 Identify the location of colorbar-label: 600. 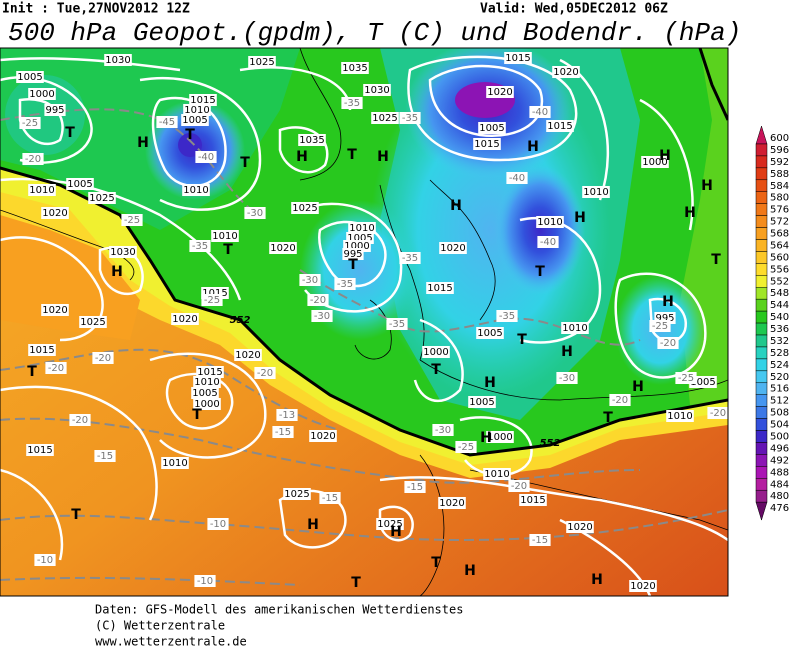
(779, 138).